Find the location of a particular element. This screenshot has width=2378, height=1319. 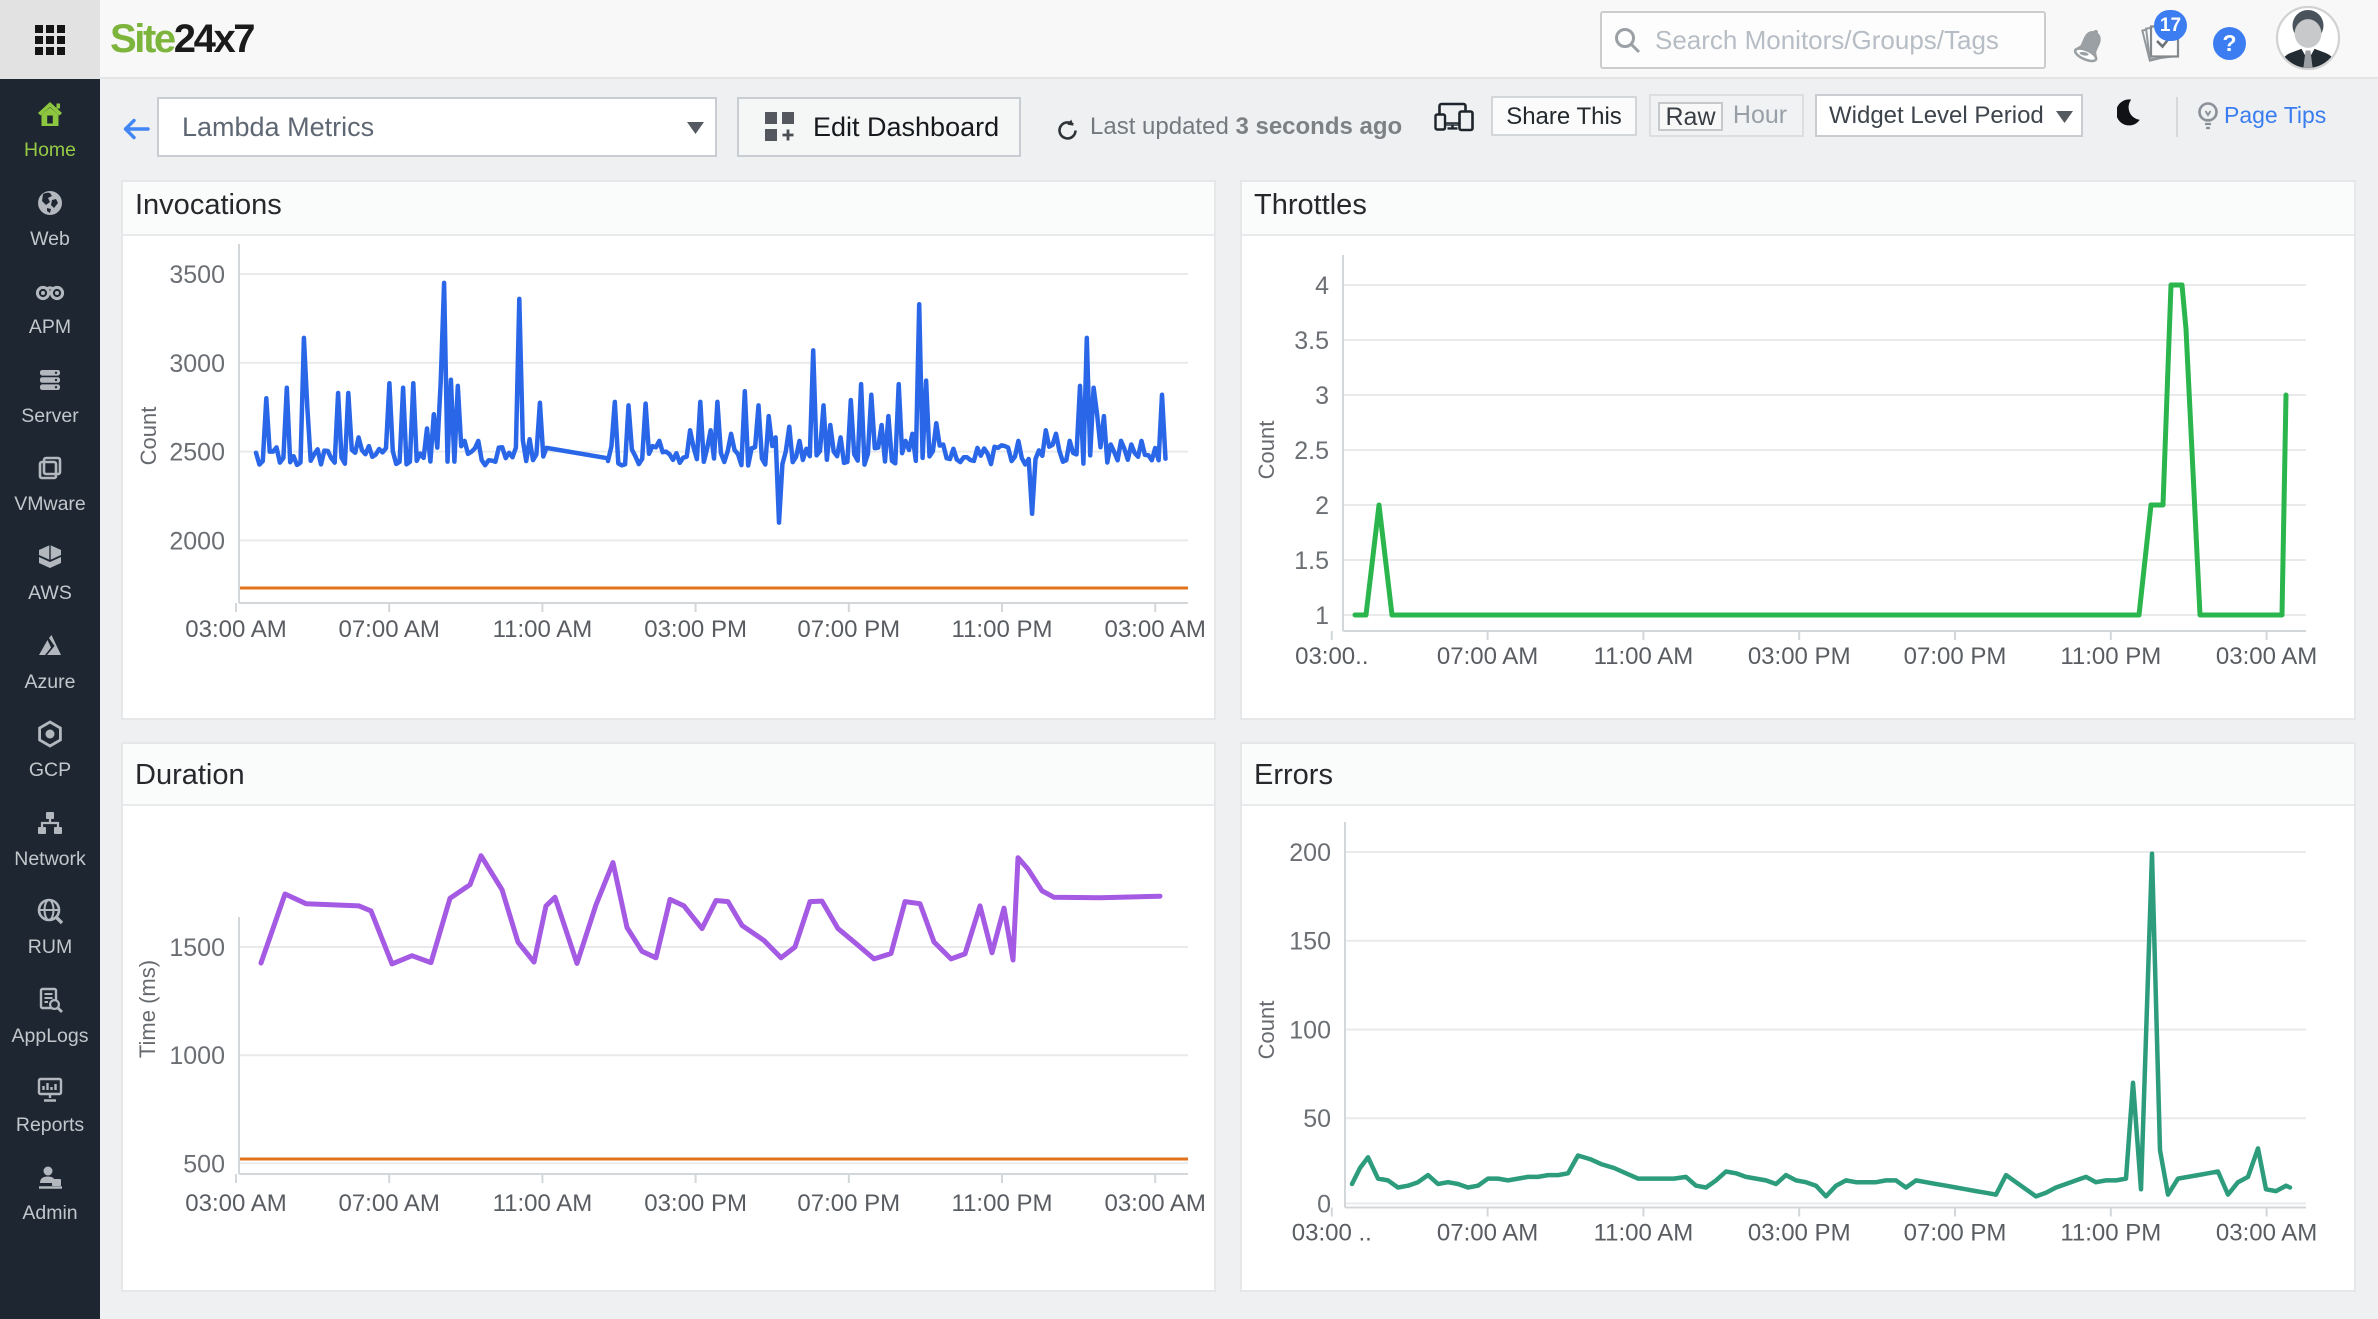

svg-text: 3 is located at coordinates (1322, 396).